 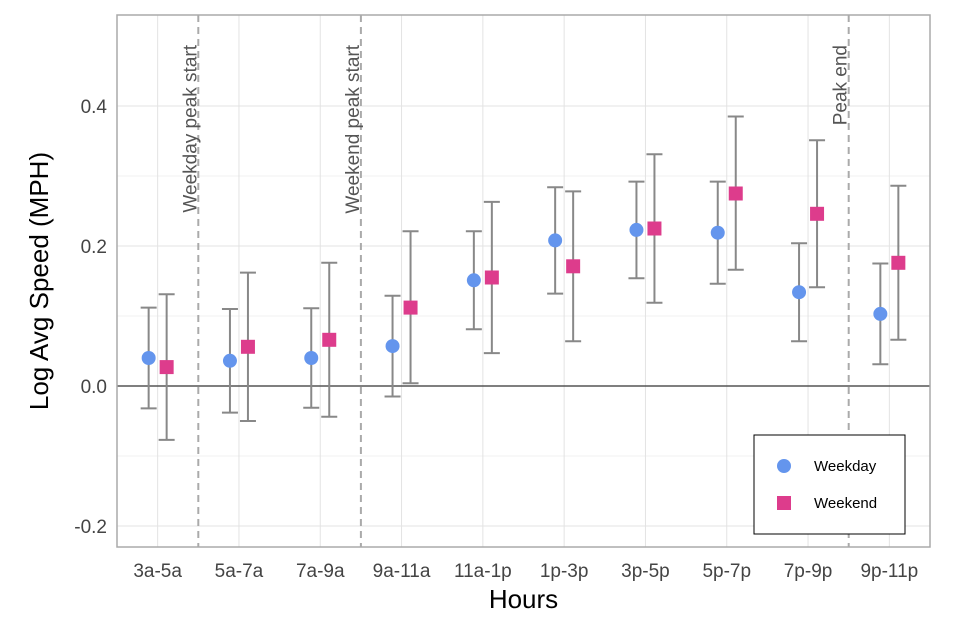 What do you see at coordinates (90, 527) in the screenshot?
I see `y-tick-label: -0.2` at bounding box center [90, 527].